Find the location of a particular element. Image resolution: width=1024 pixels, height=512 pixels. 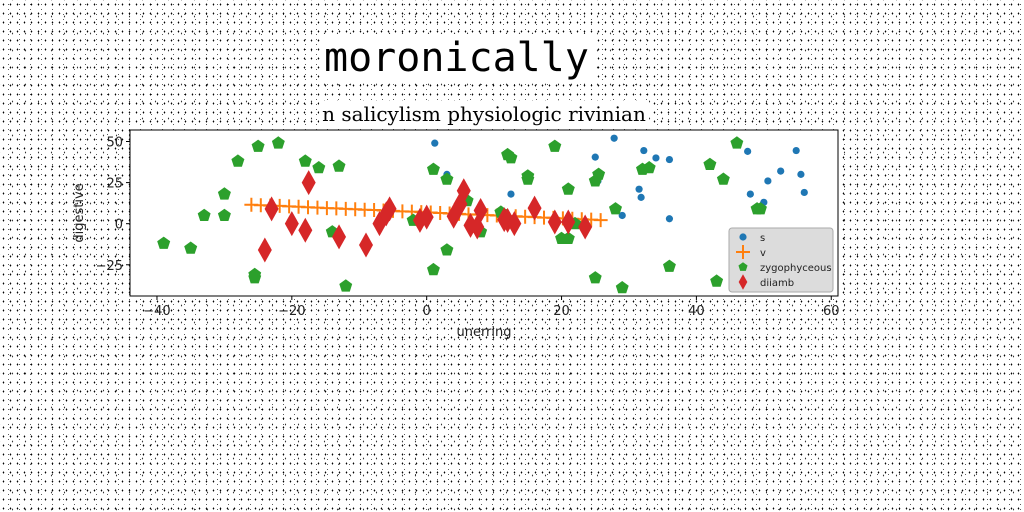

series-diiamb is located at coordinates (425, 216).